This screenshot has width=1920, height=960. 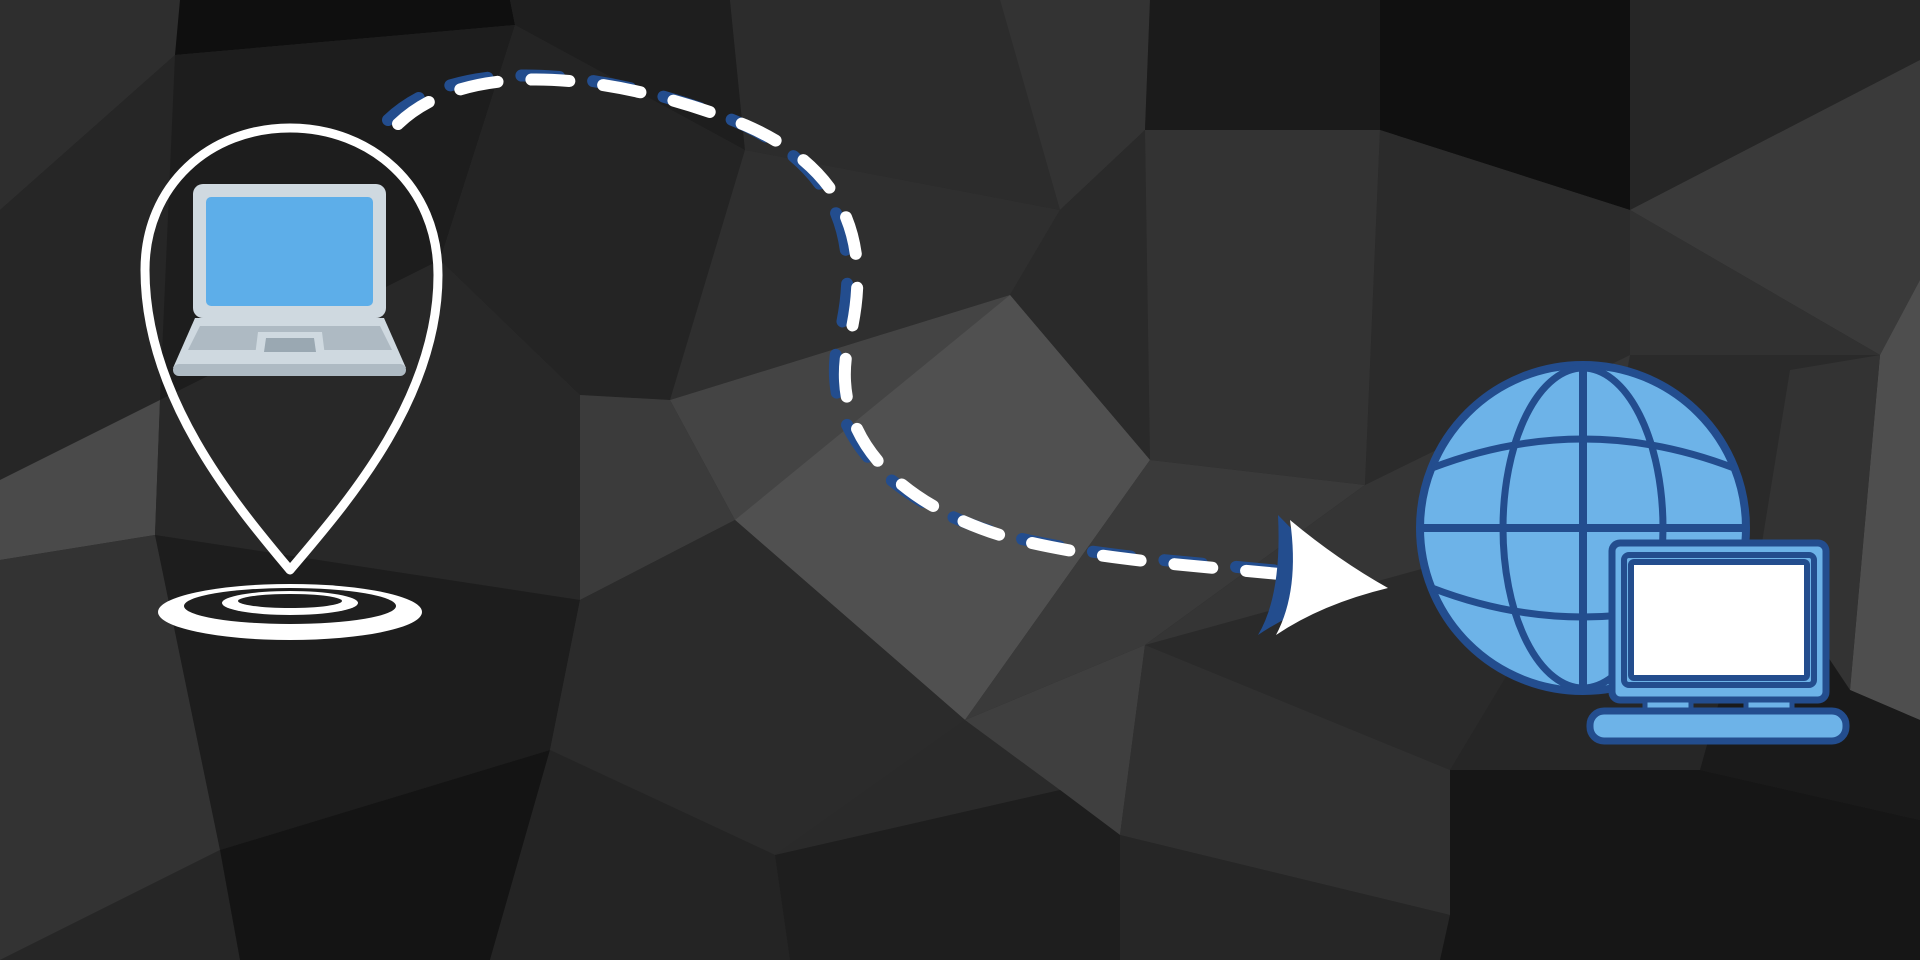 What do you see at coordinates (1718, 642) in the screenshot?
I see `desktop-monitor-icon` at bounding box center [1718, 642].